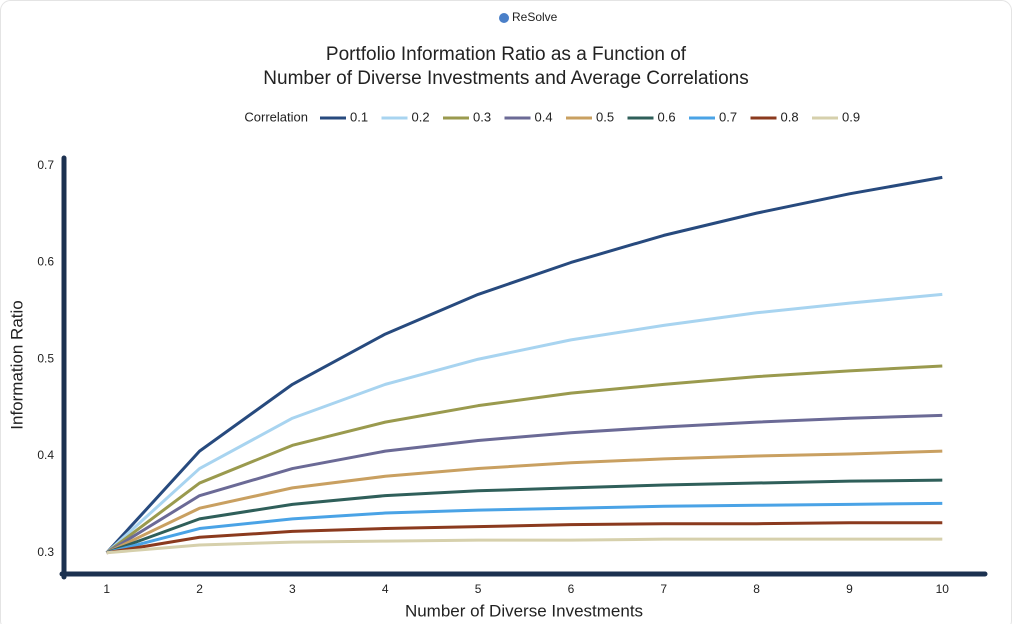  I want to click on x-tick-label: 10, so click(943, 589).